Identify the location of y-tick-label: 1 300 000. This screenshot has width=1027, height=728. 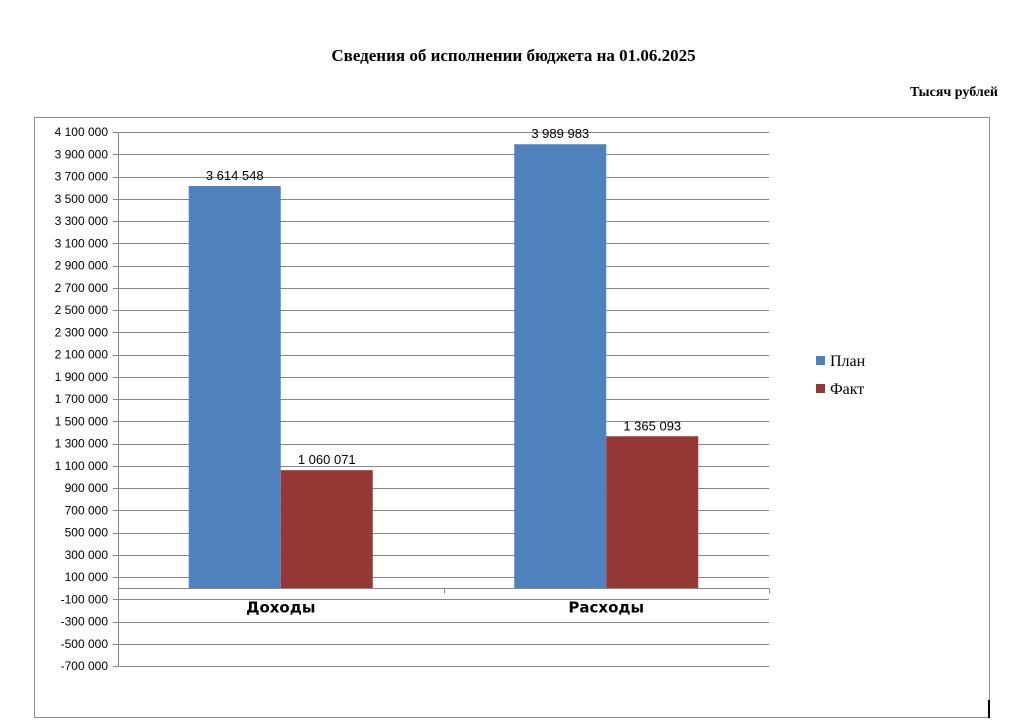
(82, 444).